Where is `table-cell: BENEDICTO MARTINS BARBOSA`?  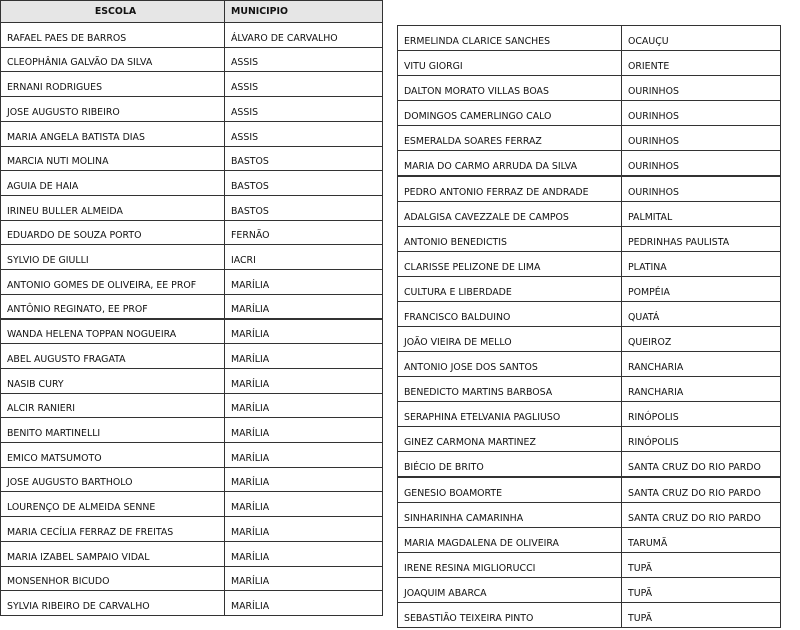 table-cell: BENEDICTO MARTINS BARBOSA is located at coordinates (509, 389).